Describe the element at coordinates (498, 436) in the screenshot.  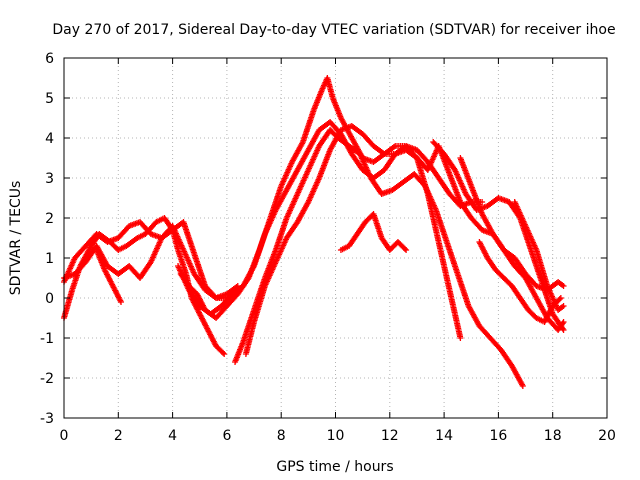
I see `x-tick-label: 16` at that location.